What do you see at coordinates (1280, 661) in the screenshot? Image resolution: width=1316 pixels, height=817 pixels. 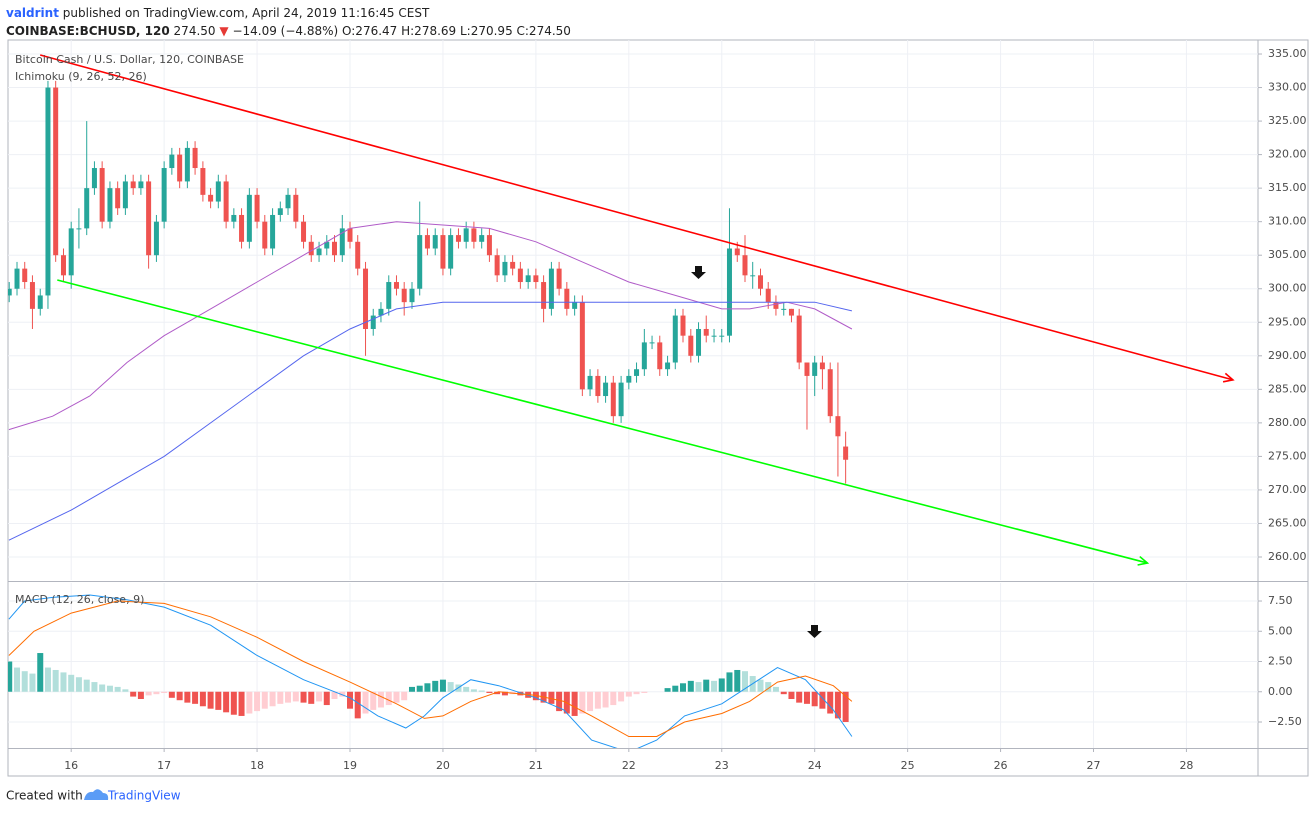 I see `y-tick-label: 2.50` at bounding box center [1280, 661].